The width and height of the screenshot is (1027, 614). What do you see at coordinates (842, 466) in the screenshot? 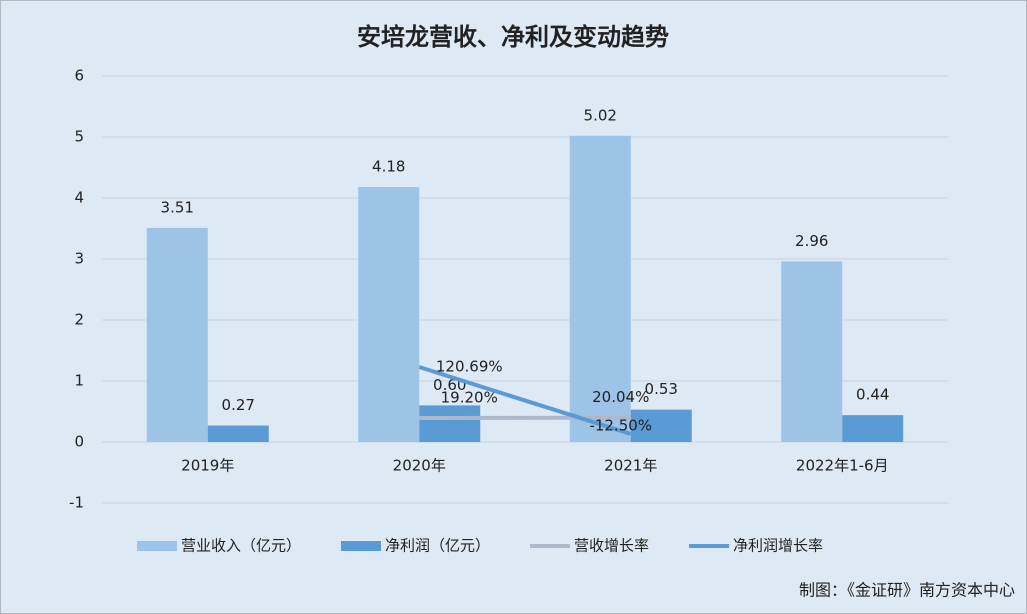
I see `x-tick-label: 2022年1-6月` at bounding box center [842, 466].